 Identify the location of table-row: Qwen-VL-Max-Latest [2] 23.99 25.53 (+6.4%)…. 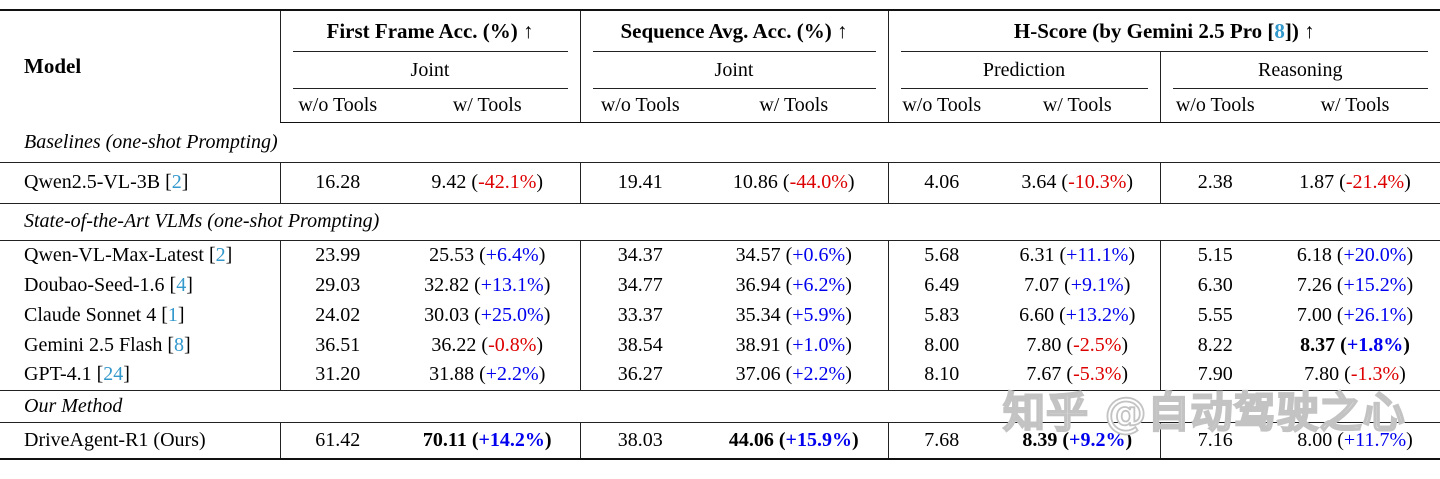
(720, 255).